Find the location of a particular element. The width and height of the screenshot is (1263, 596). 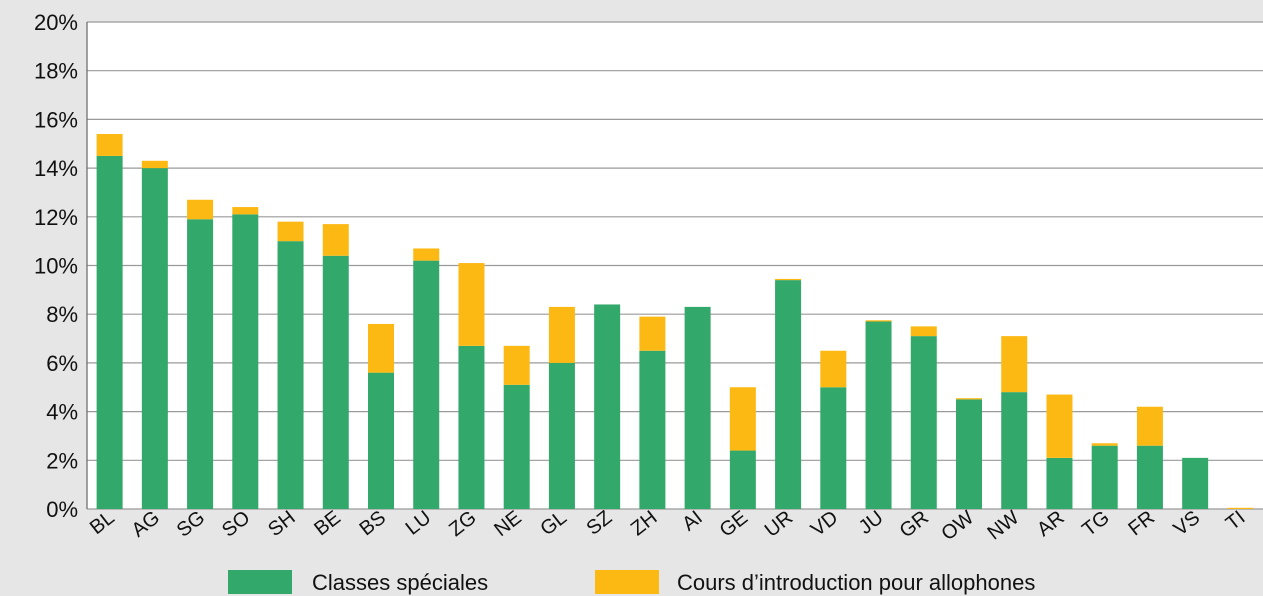

x-tick-label-LU: LU is located at coordinates (419, 523).